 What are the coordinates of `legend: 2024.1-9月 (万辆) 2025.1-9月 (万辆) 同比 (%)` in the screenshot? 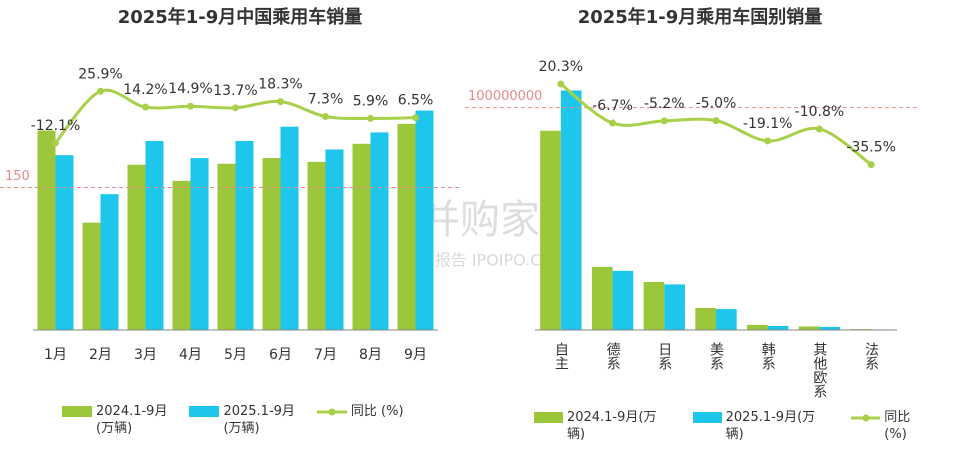 It's located at (244, 420).